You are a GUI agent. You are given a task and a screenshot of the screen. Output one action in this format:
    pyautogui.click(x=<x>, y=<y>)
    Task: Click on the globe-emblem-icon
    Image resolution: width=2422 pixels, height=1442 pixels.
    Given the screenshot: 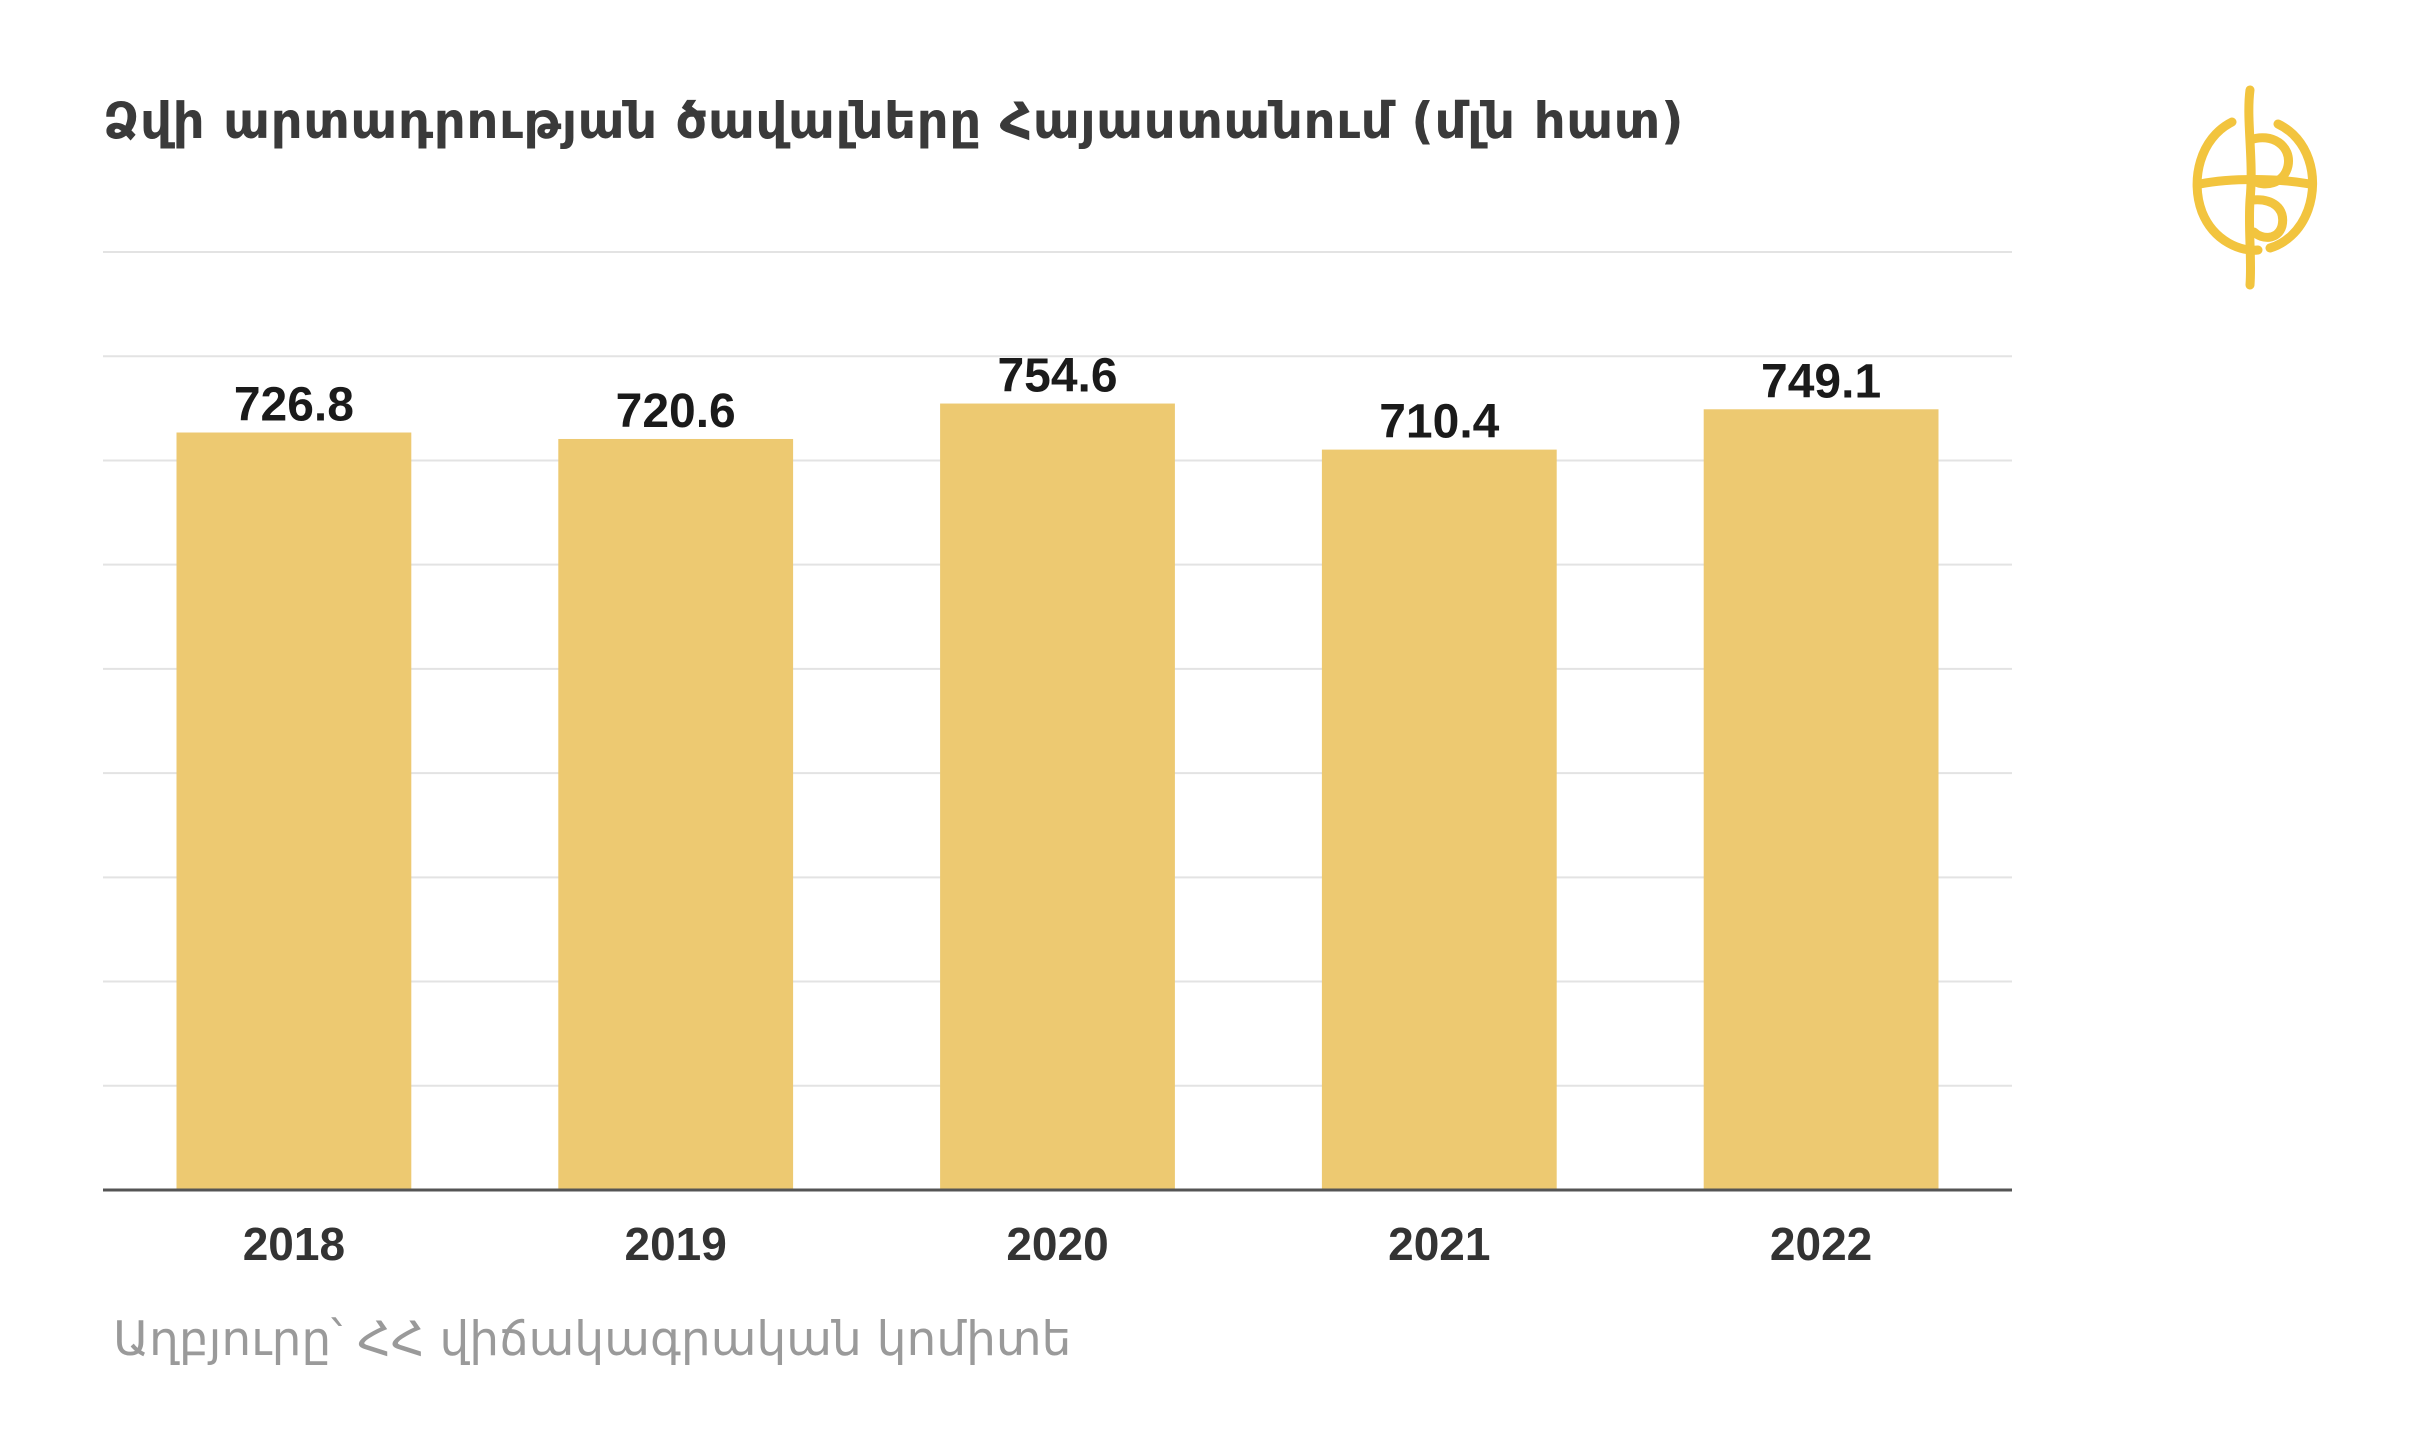 What is the action you would take?
    pyautogui.click(x=2255, y=187)
    